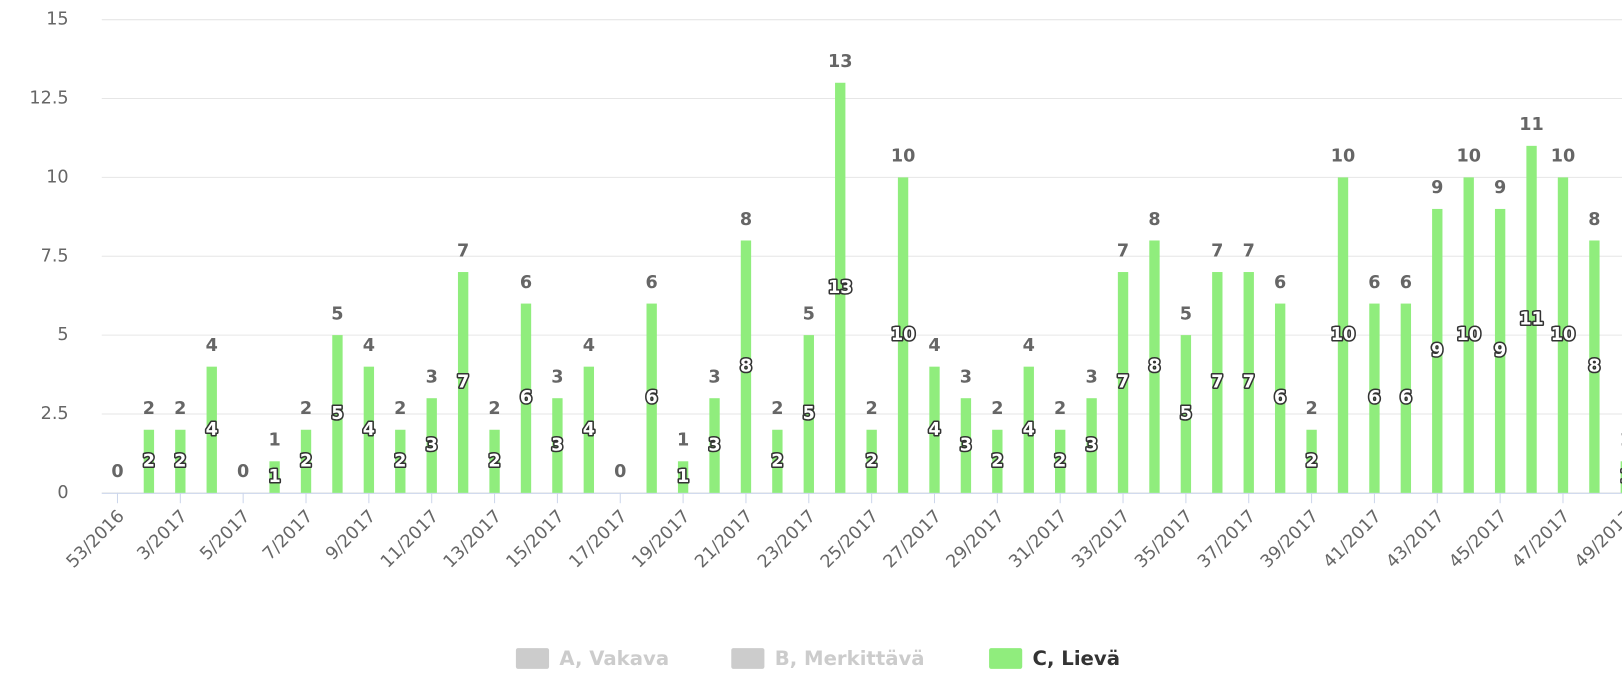 Image resolution: width=1622 pixels, height=673 pixels. What do you see at coordinates (57, 177) in the screenshot?
I see `y-tick-label: 10` at bounding box center [57, 177].